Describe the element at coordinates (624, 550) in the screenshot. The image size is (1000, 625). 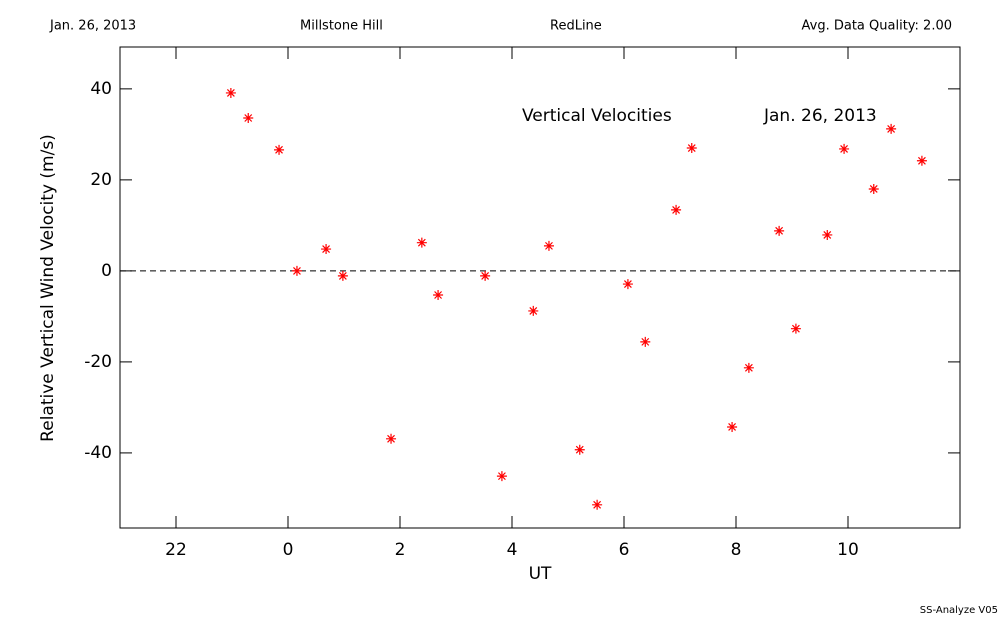
I see `x-tick-label: 6` at that location.